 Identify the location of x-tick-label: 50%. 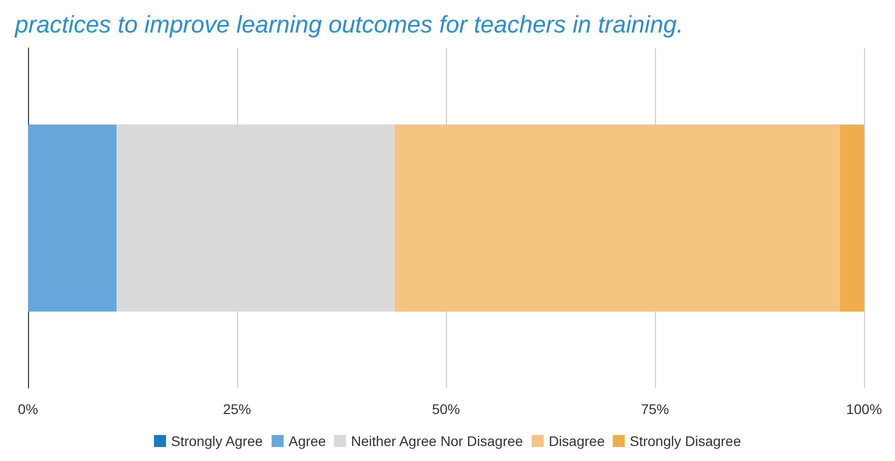
(446, 409).